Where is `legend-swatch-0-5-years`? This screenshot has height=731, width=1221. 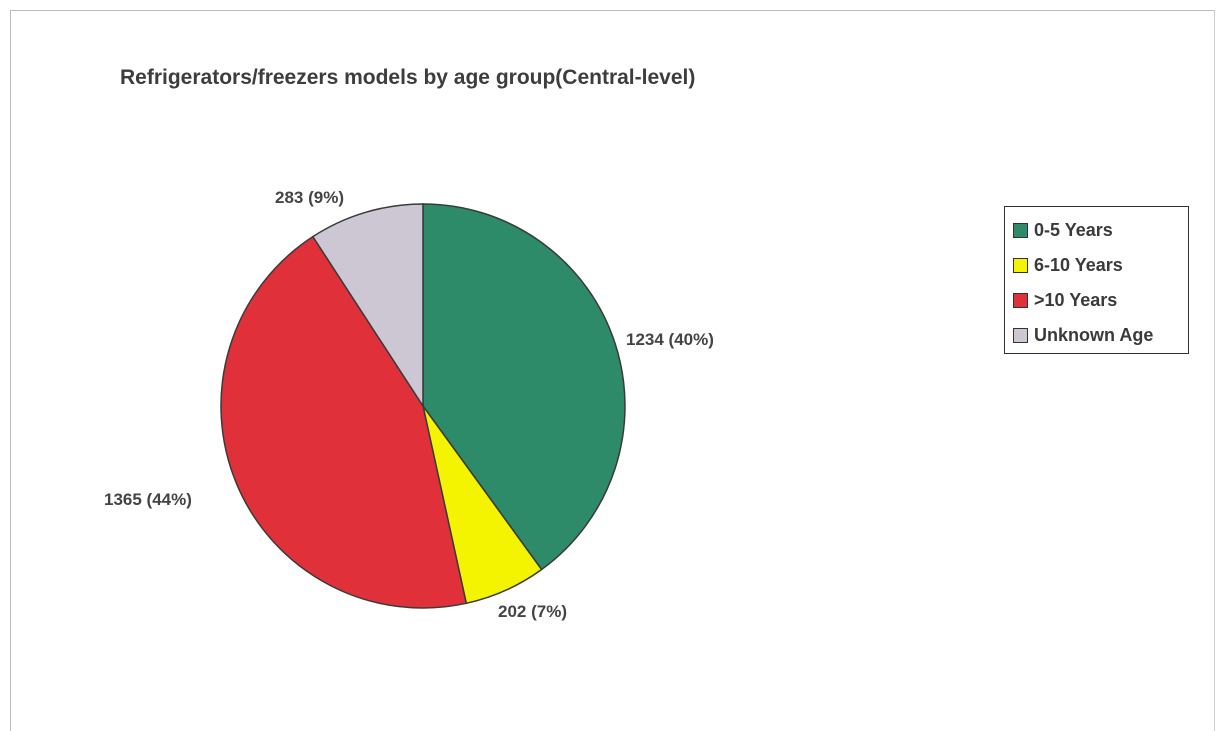 legend-swatch-0-5-years is located at coordinates (1020, 230).